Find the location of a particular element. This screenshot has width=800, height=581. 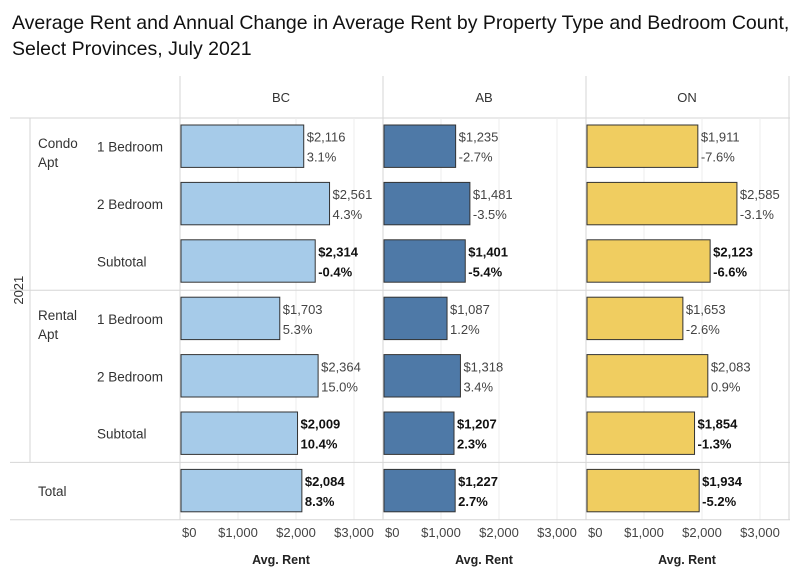

value-label: $2,585 is located at coordinates (760, 194).